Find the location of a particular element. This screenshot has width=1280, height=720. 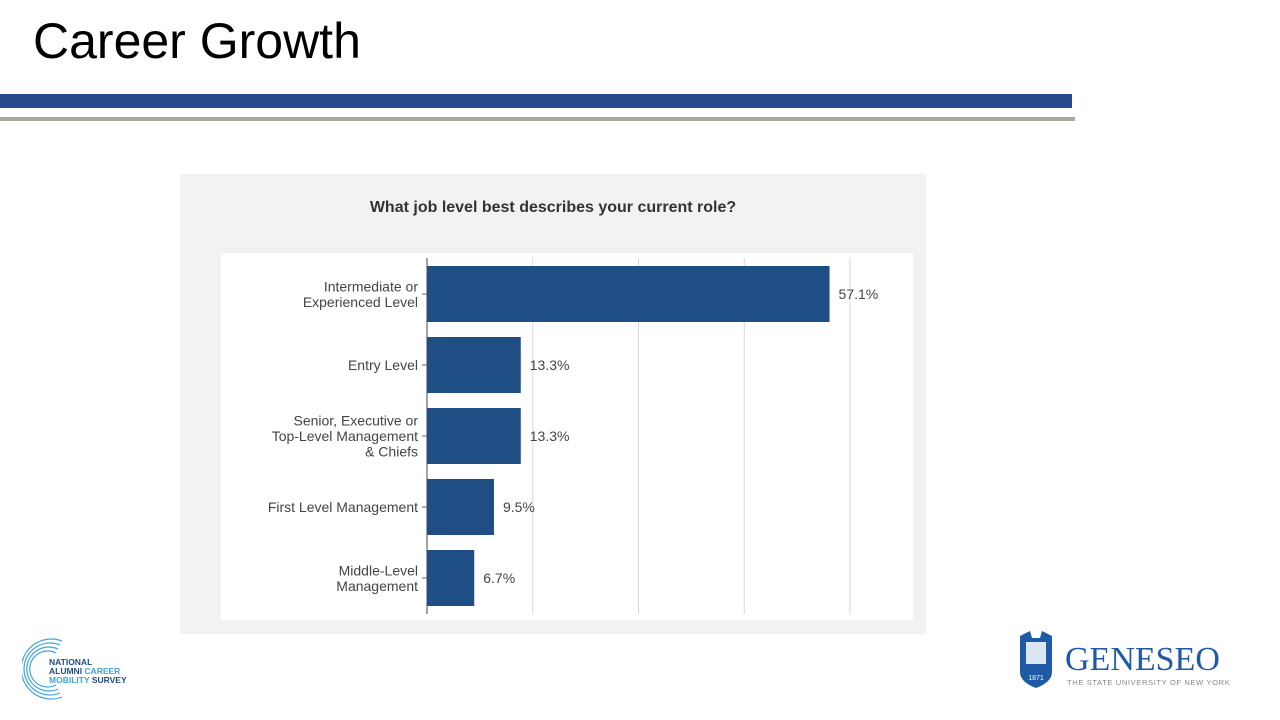

category-label: Experienced Level is located at coordinates (360, 302).